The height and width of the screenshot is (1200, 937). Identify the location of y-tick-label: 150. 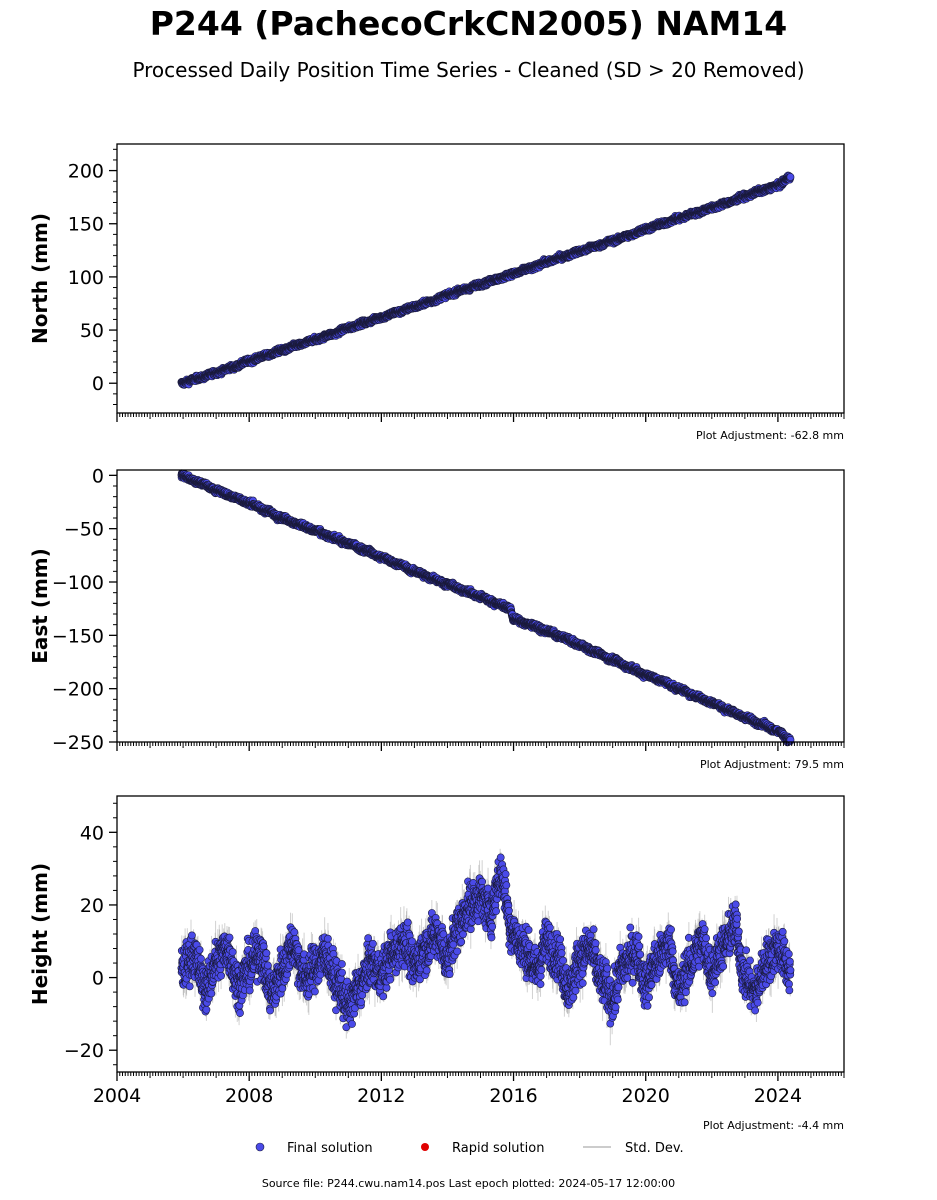
(86, 225).